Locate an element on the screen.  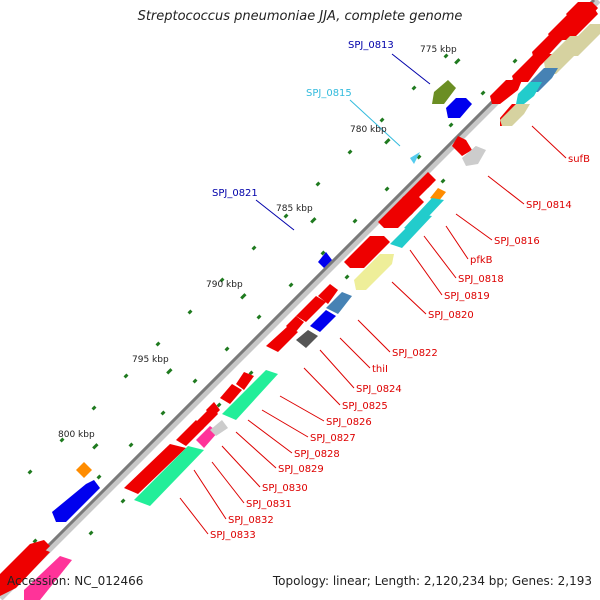
gene-label: SPJ_0818 is located at coordinates (481, 279).